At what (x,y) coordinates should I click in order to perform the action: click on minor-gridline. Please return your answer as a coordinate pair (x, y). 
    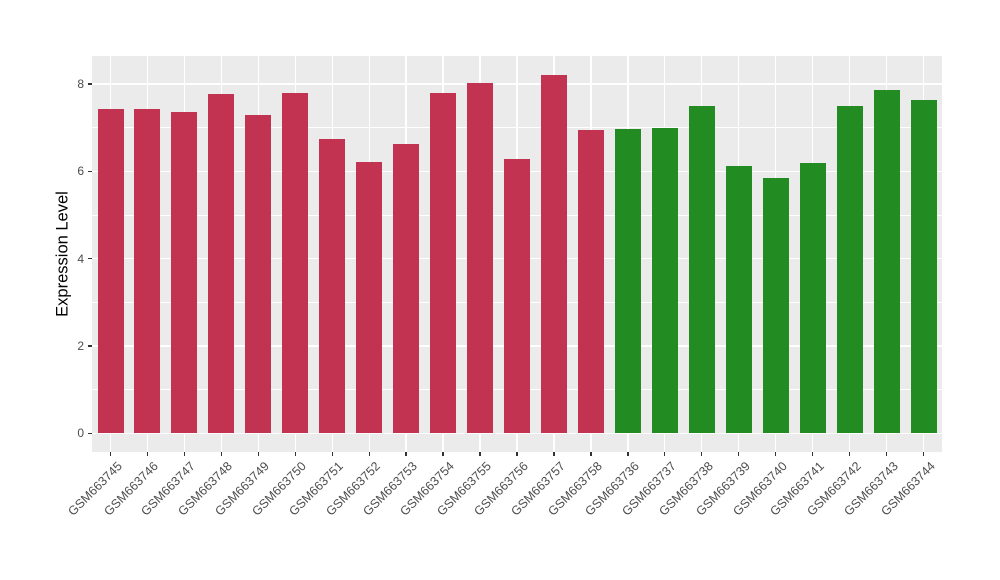
    Looking at the image, I should click on (517, 128).